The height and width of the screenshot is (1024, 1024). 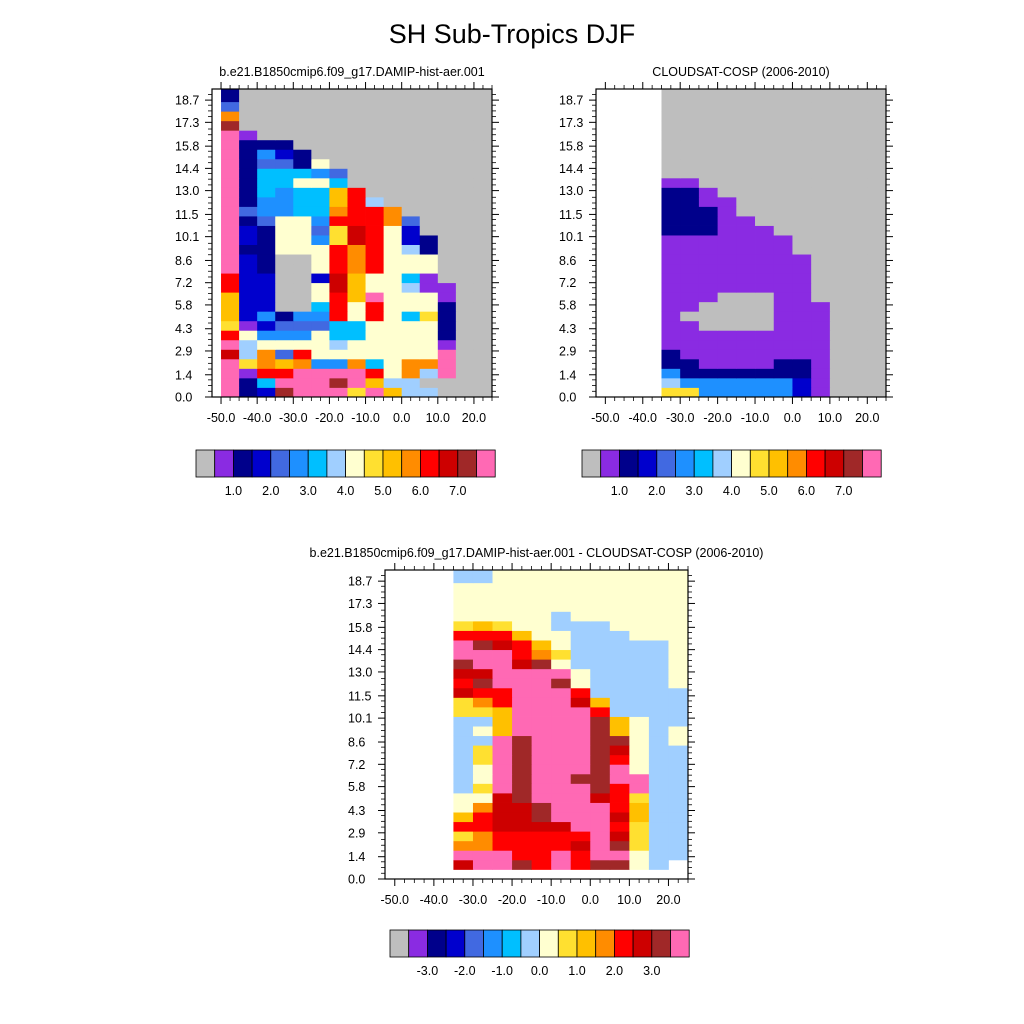 What do you see at coordinates (345, 491) in the screenshot?
I see `colorbar-label: 4.0` at bounding box center [345, 491].